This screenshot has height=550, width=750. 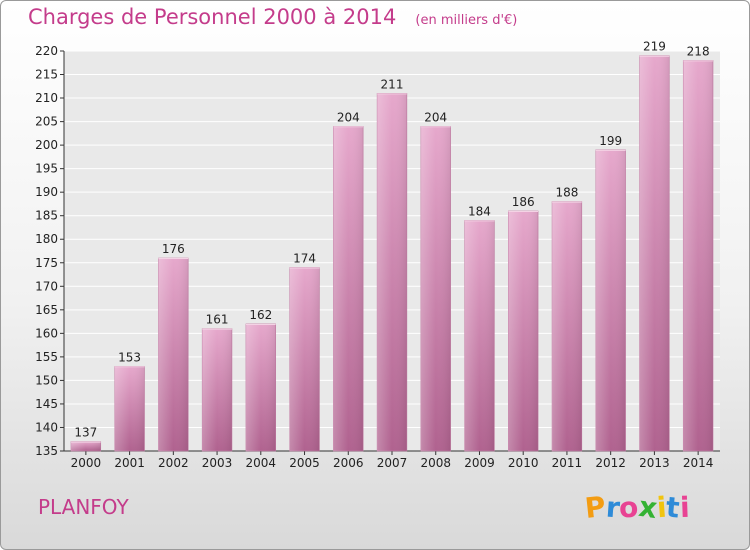 I want to click on data-label: 199, so click(x=610, y=141).